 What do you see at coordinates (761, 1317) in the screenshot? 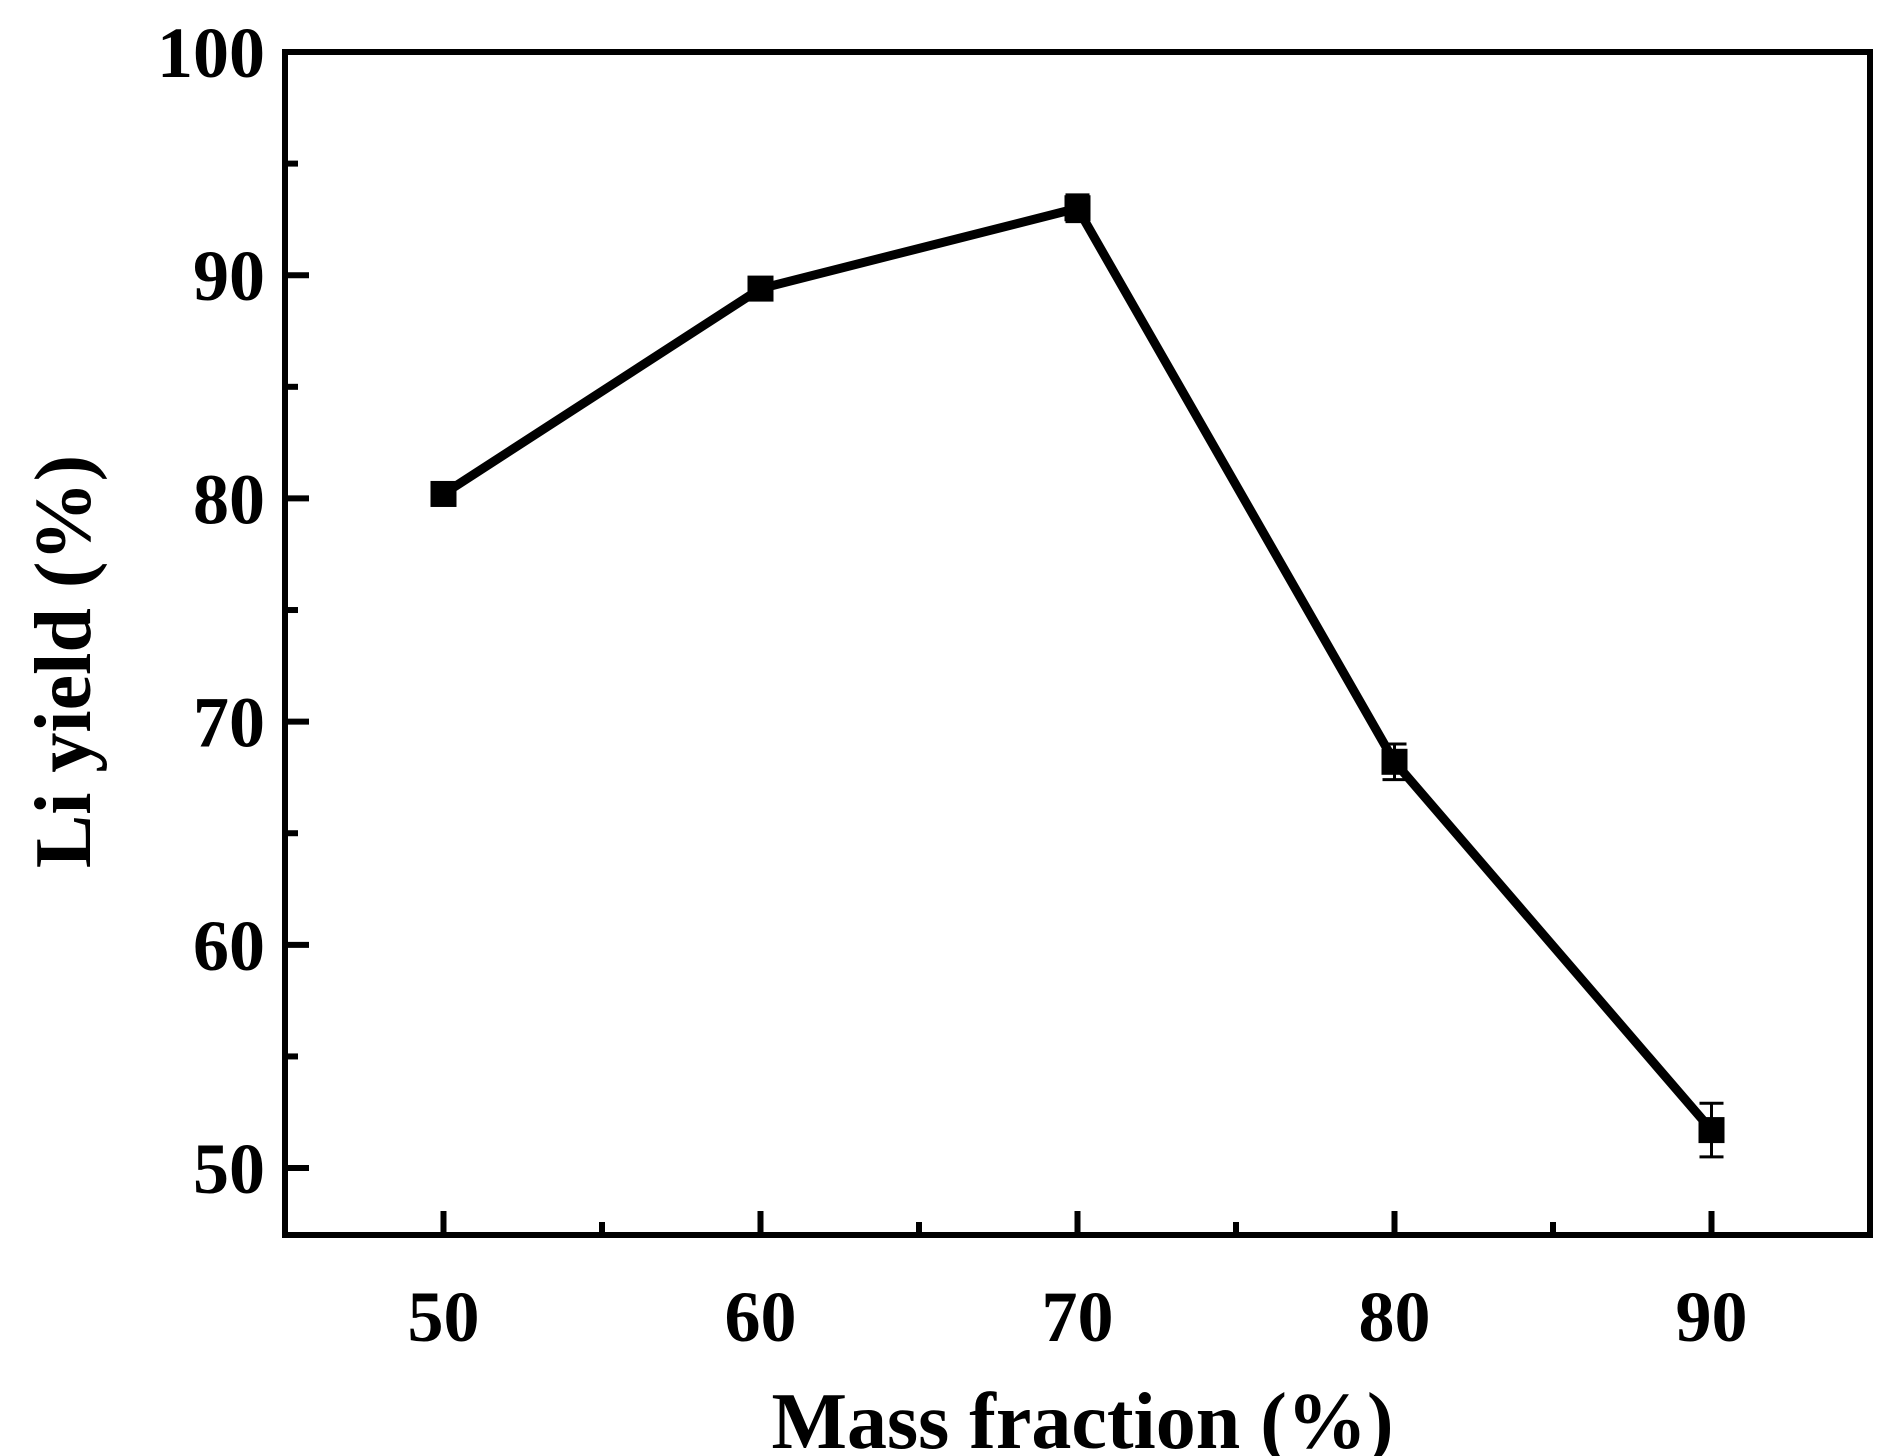
I see `x-tick-label: 60` at bounding box center [761, 1317].